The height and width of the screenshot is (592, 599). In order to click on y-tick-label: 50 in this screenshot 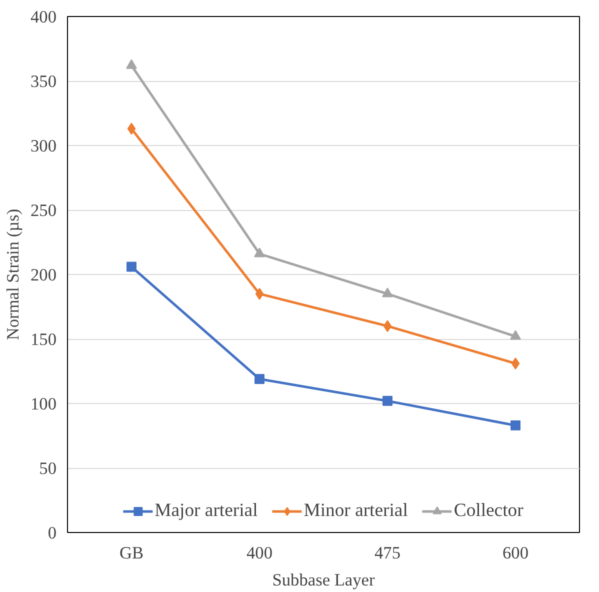, I will do `click(47, 468)`.